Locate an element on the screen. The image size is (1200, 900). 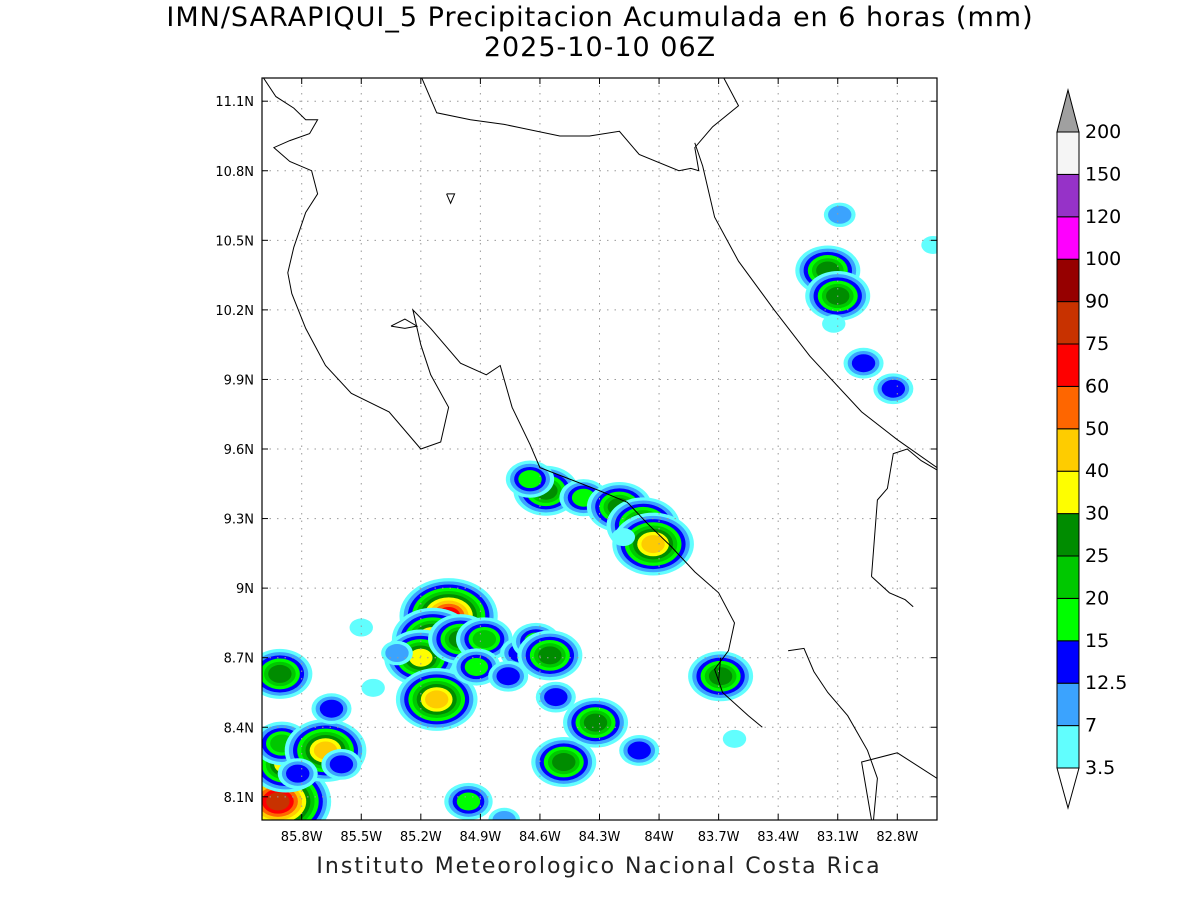
colorbar-upper-triangle is located at coordinates (1068, 110).